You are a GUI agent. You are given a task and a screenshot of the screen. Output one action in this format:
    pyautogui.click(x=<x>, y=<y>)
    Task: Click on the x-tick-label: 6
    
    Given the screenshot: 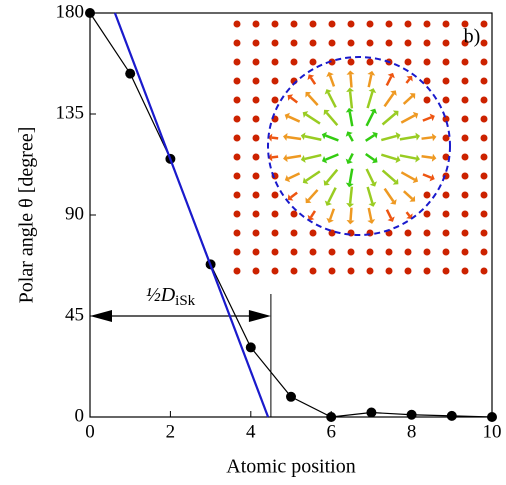 What is the action you would take?
    pyautogui.click(x=331, y=431)
    